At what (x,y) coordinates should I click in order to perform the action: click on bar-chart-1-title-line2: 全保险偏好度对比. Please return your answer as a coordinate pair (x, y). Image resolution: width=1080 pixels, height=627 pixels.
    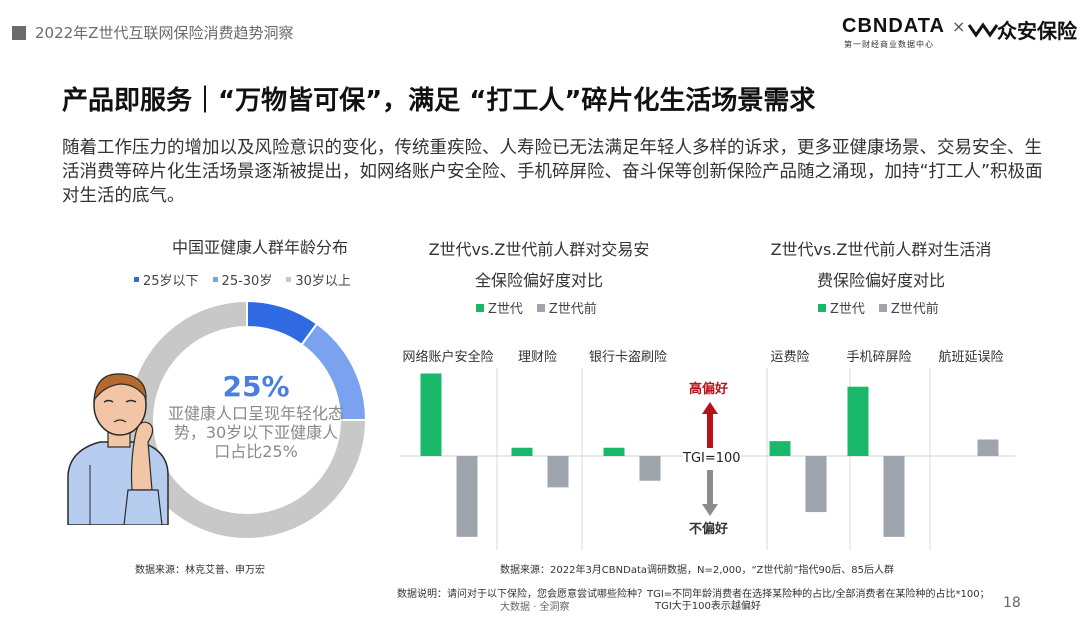
    Looking at the image, I should click on (538, 280).